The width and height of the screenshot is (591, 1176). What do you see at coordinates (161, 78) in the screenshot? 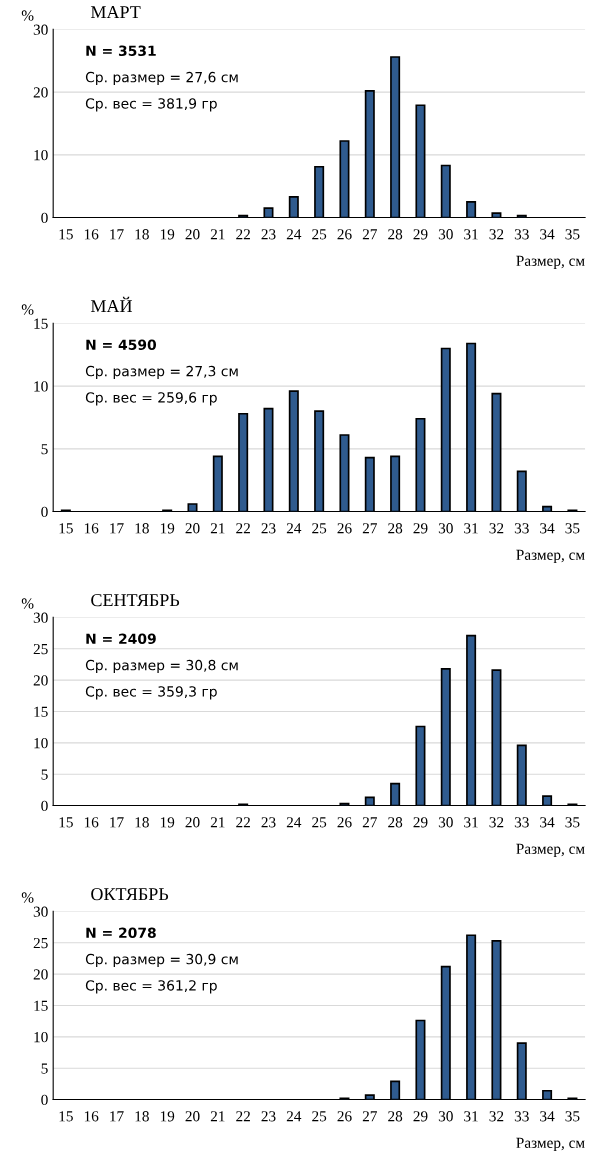
I see `annotation: Ср. размер = 27,6 см` at bounding box center [161, 78].